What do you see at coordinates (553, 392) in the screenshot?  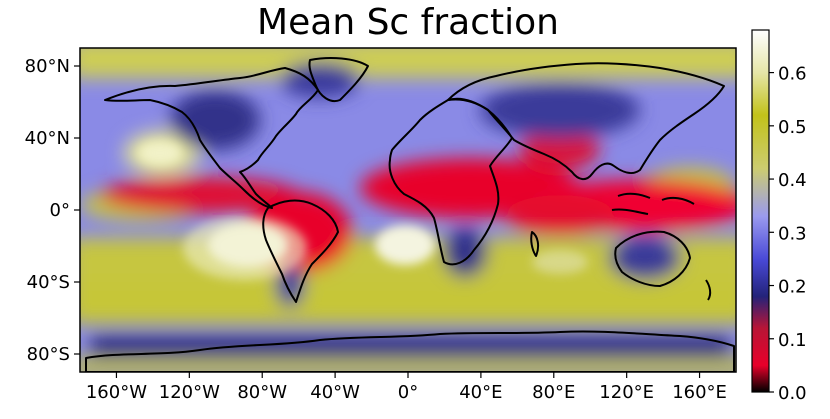 I see `x-tick-label: 80°E` at bounding box center [553, 392].